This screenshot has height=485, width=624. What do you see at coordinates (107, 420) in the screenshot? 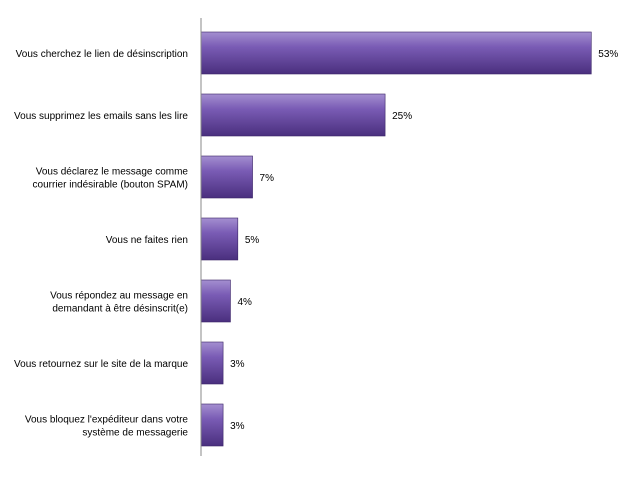
I see `category-label-line: Vous bloquez l'expéditeur dans votre` at bounding box center [107, 420].